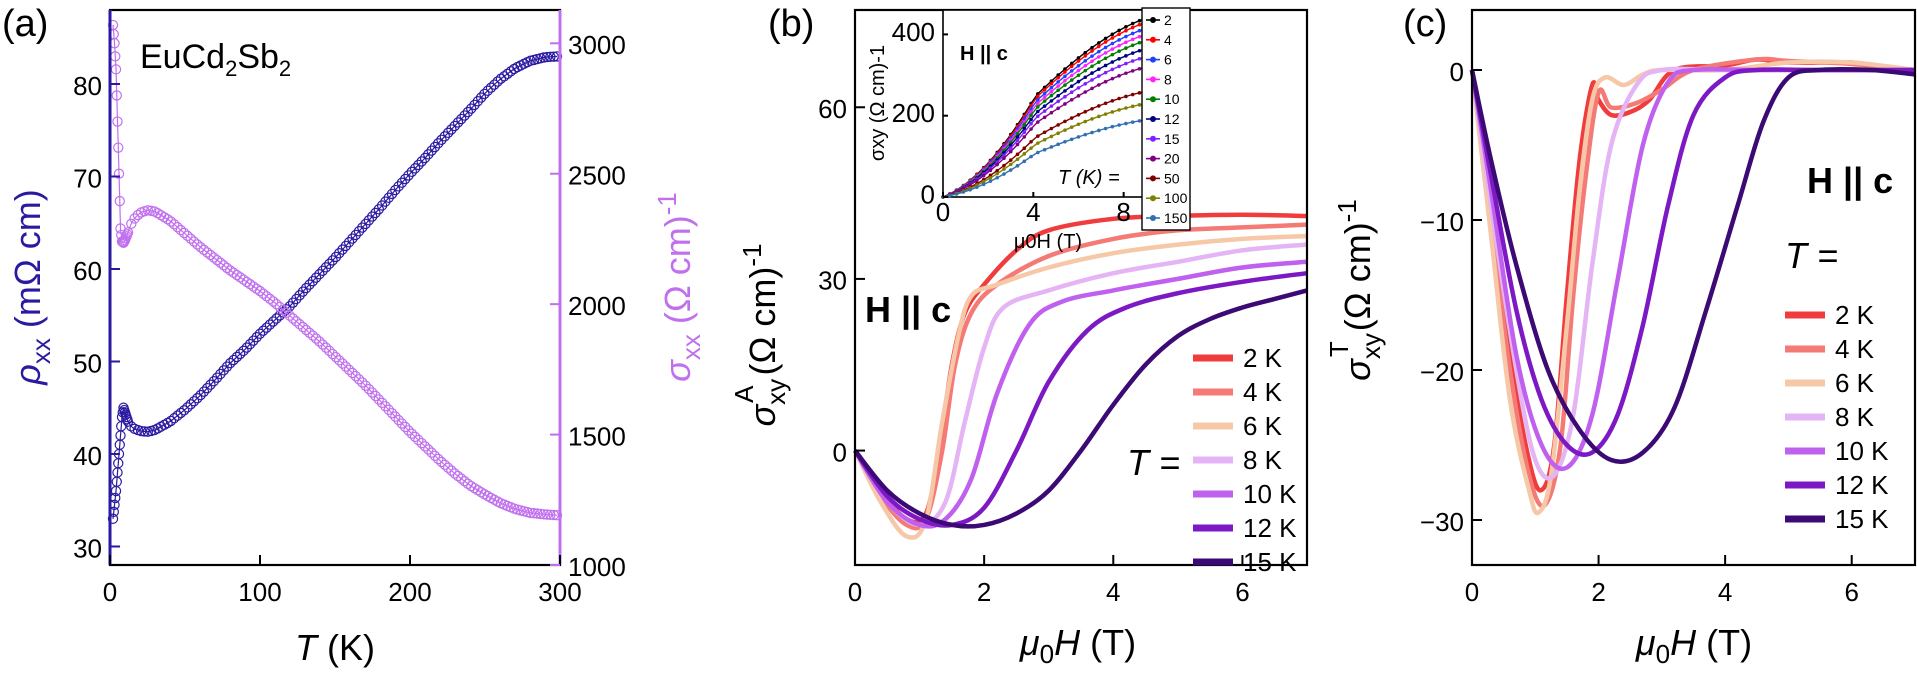 The image size is (1917, 674). What do you see at coordinates (1080, 394) in the screenshot?
I see `curve-b-10K` at bounding box center [1080, 394].